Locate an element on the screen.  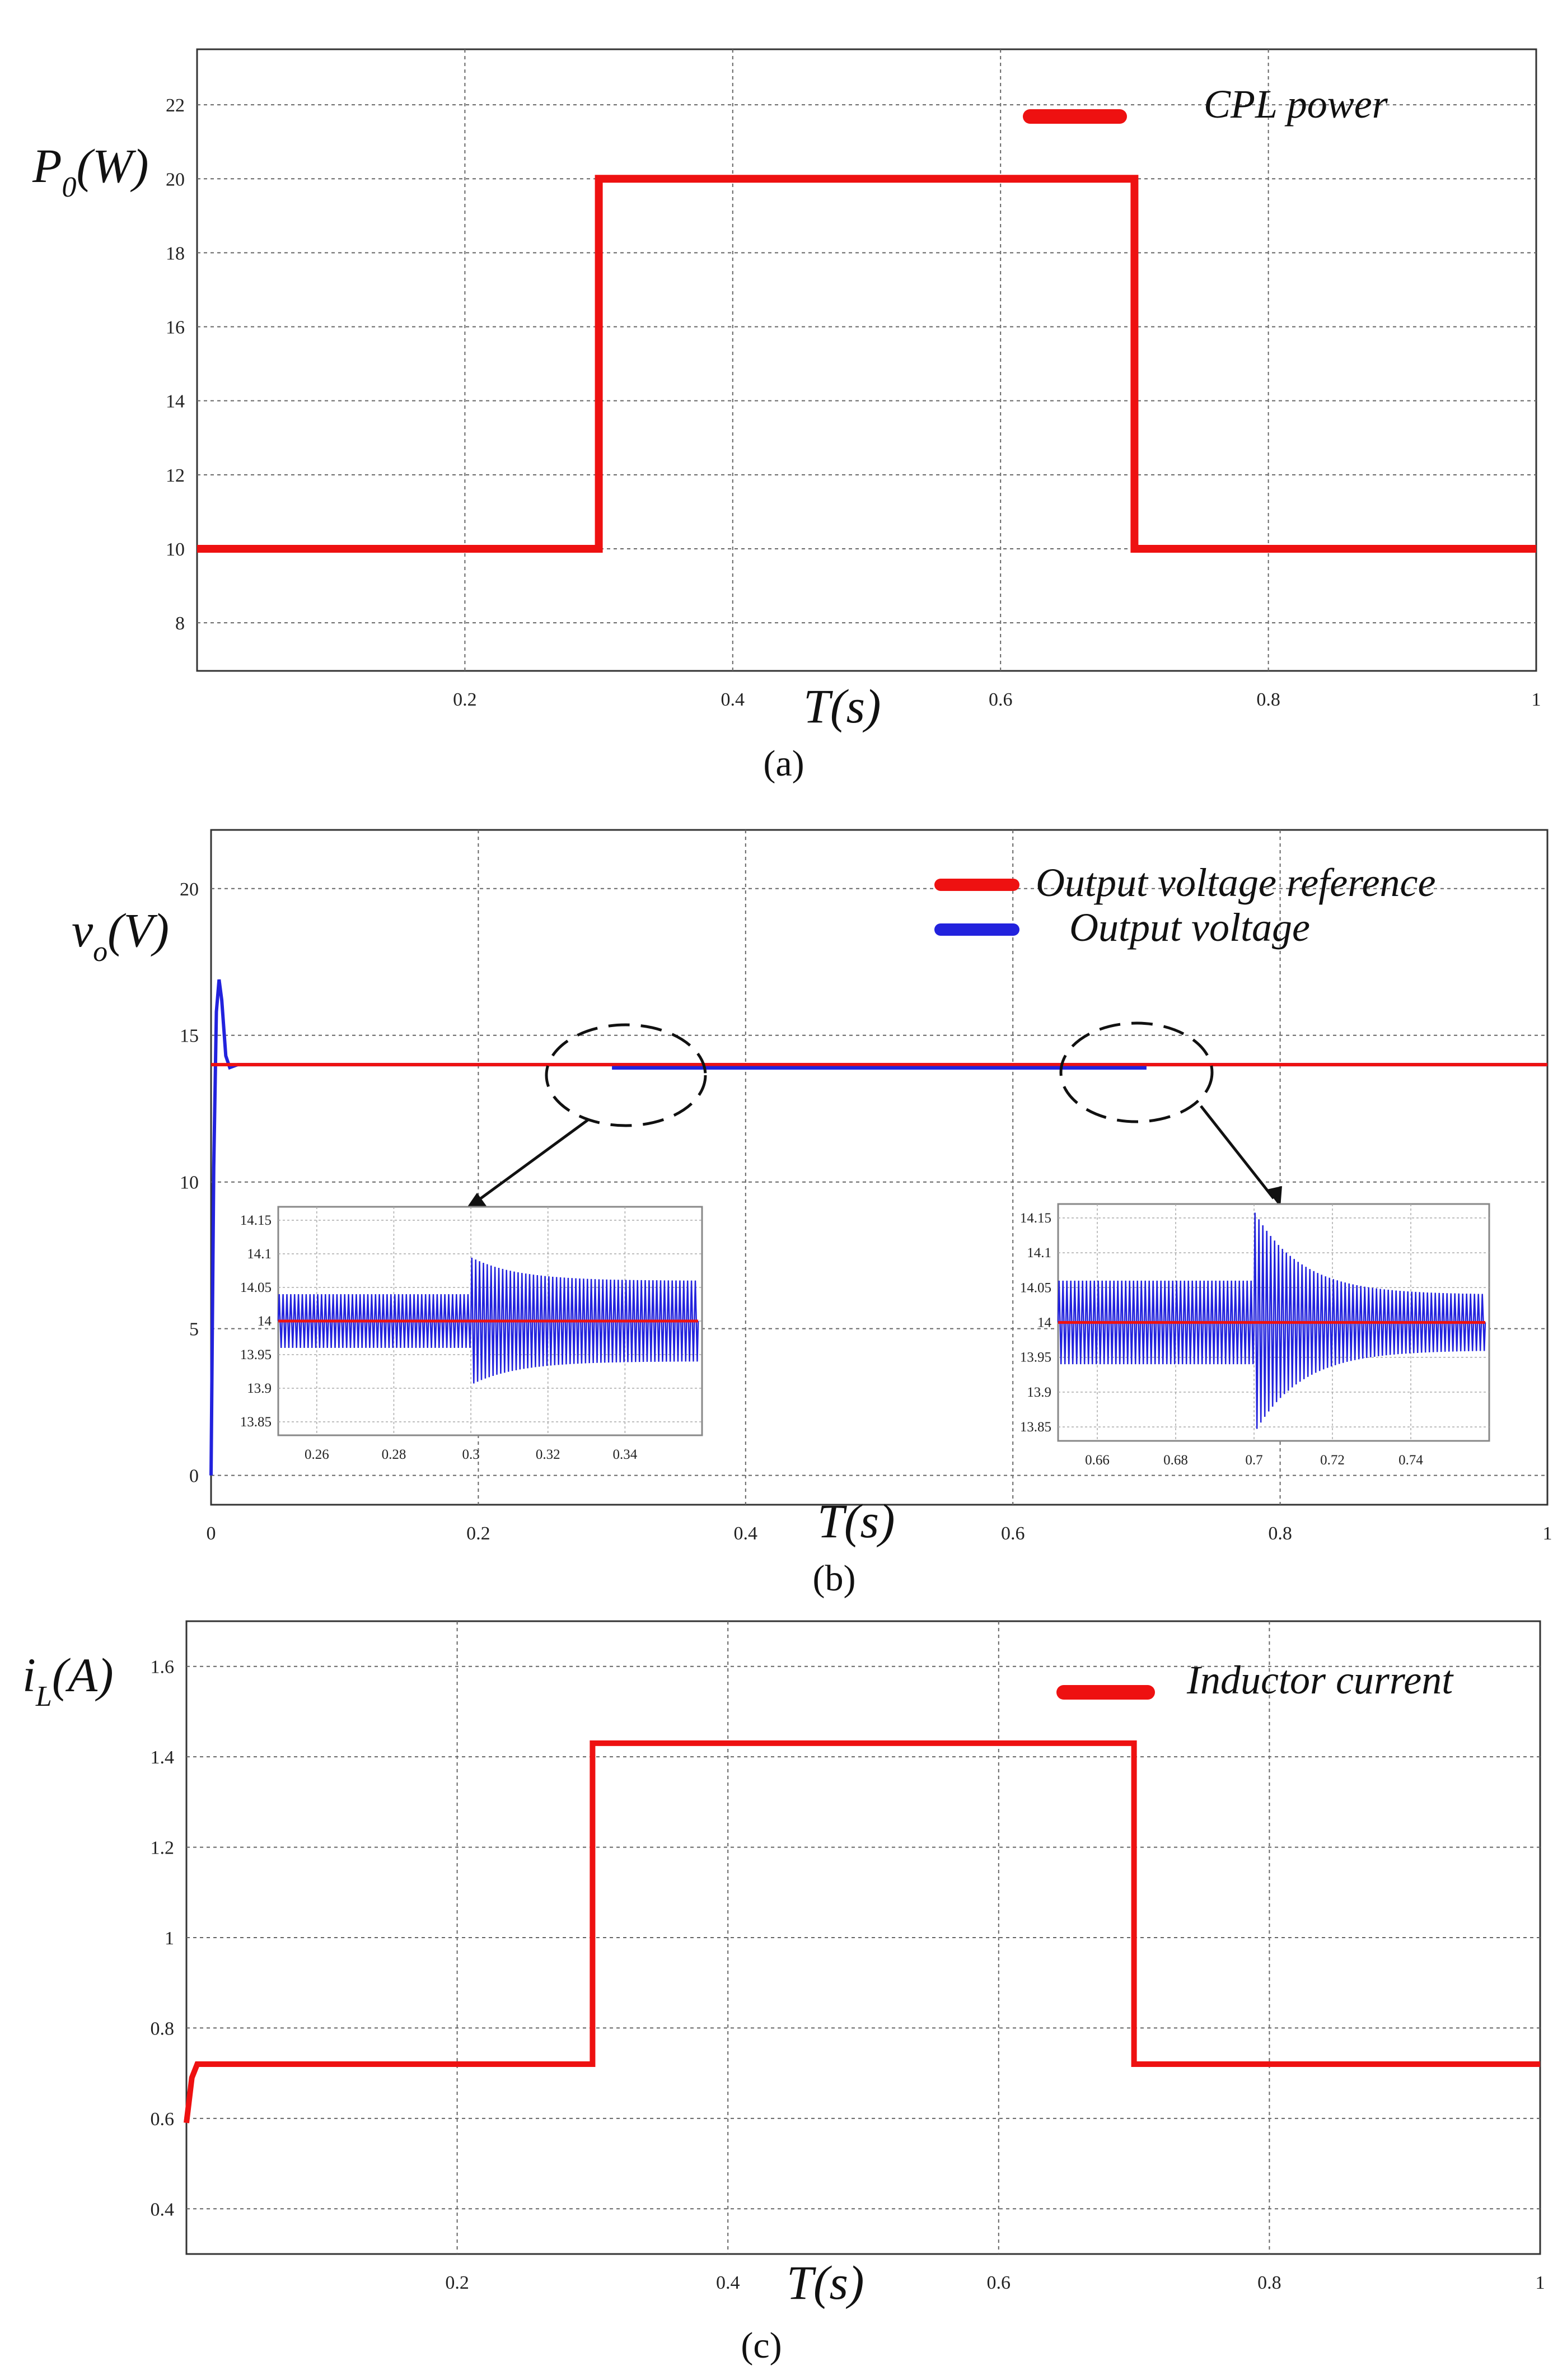
panel-caption: (c) is located at coordinates (761, 2346).